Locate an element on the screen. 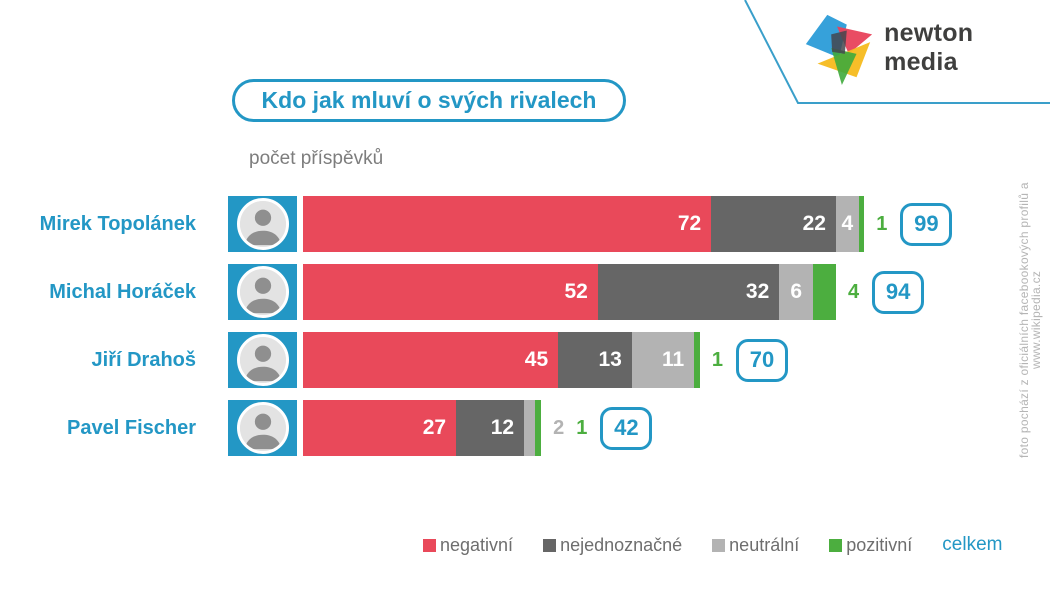  legend-label: pozitivní is located at coordinates (879, 544).